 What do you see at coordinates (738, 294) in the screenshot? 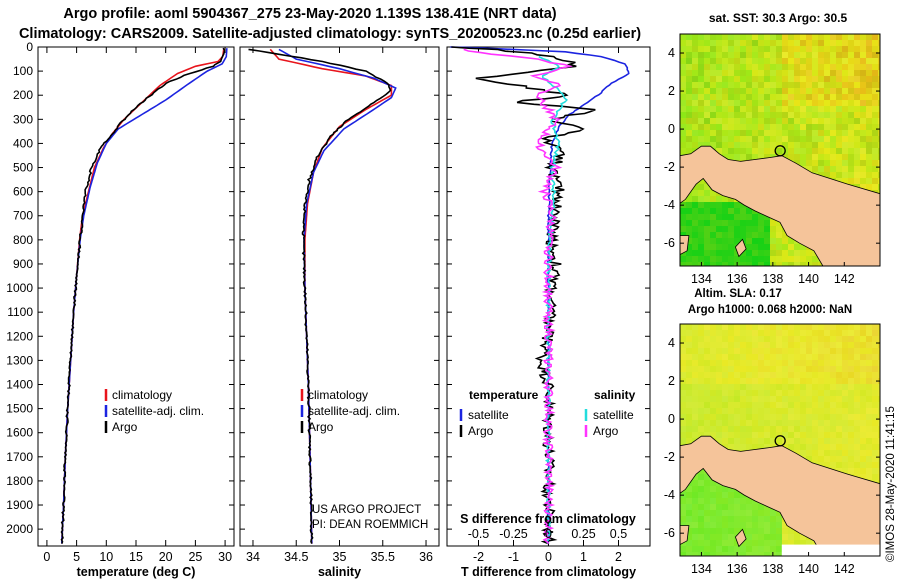
I see `sla-map-title: Altim. SLA: 0.17` at bounding box center [738, 294].